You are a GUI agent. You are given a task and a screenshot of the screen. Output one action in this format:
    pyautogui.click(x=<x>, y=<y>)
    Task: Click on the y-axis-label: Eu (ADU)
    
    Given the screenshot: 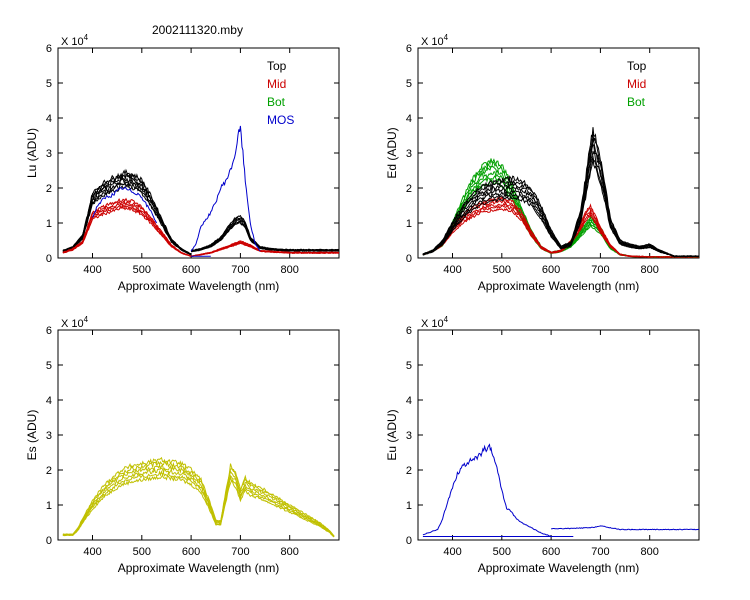 What is the action you would take?
    pyautogui.click(x=392, y=434)
    